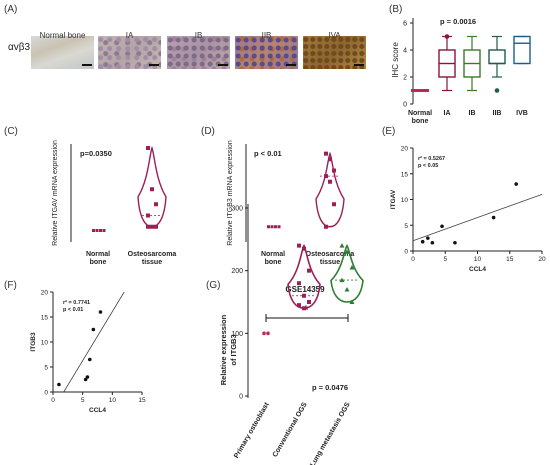 The height and width of the screenshot is (465, 550). Describe the element at coordinates (472, 113) in the screenshot. I see `panel-b-category-label: IB` at that location.